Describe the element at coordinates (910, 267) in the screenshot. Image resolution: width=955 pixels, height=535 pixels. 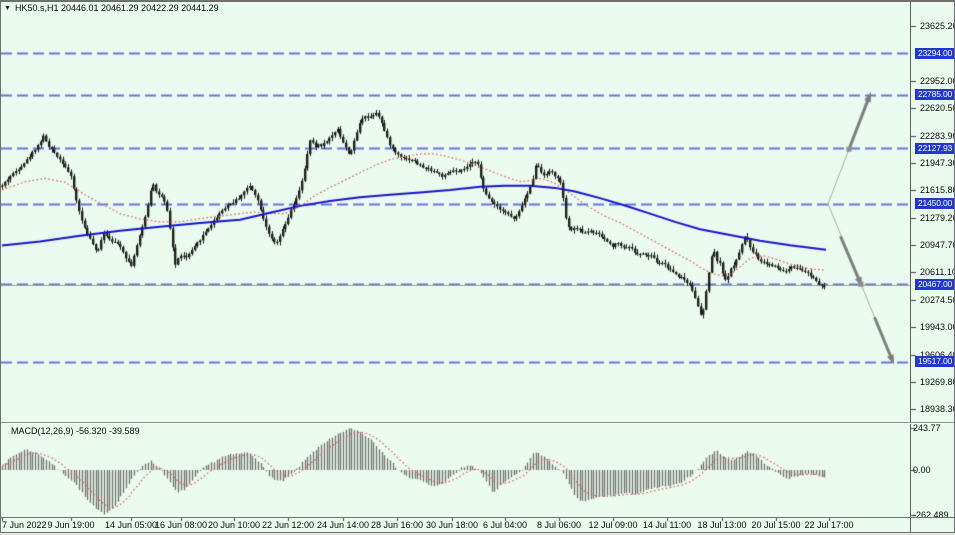
I see `price-axis-separator` at that location.